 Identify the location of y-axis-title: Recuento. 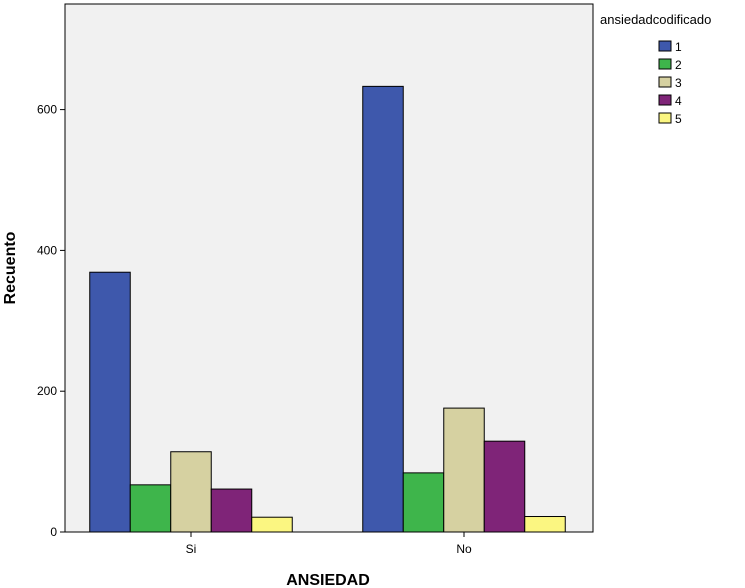
(10, 267).